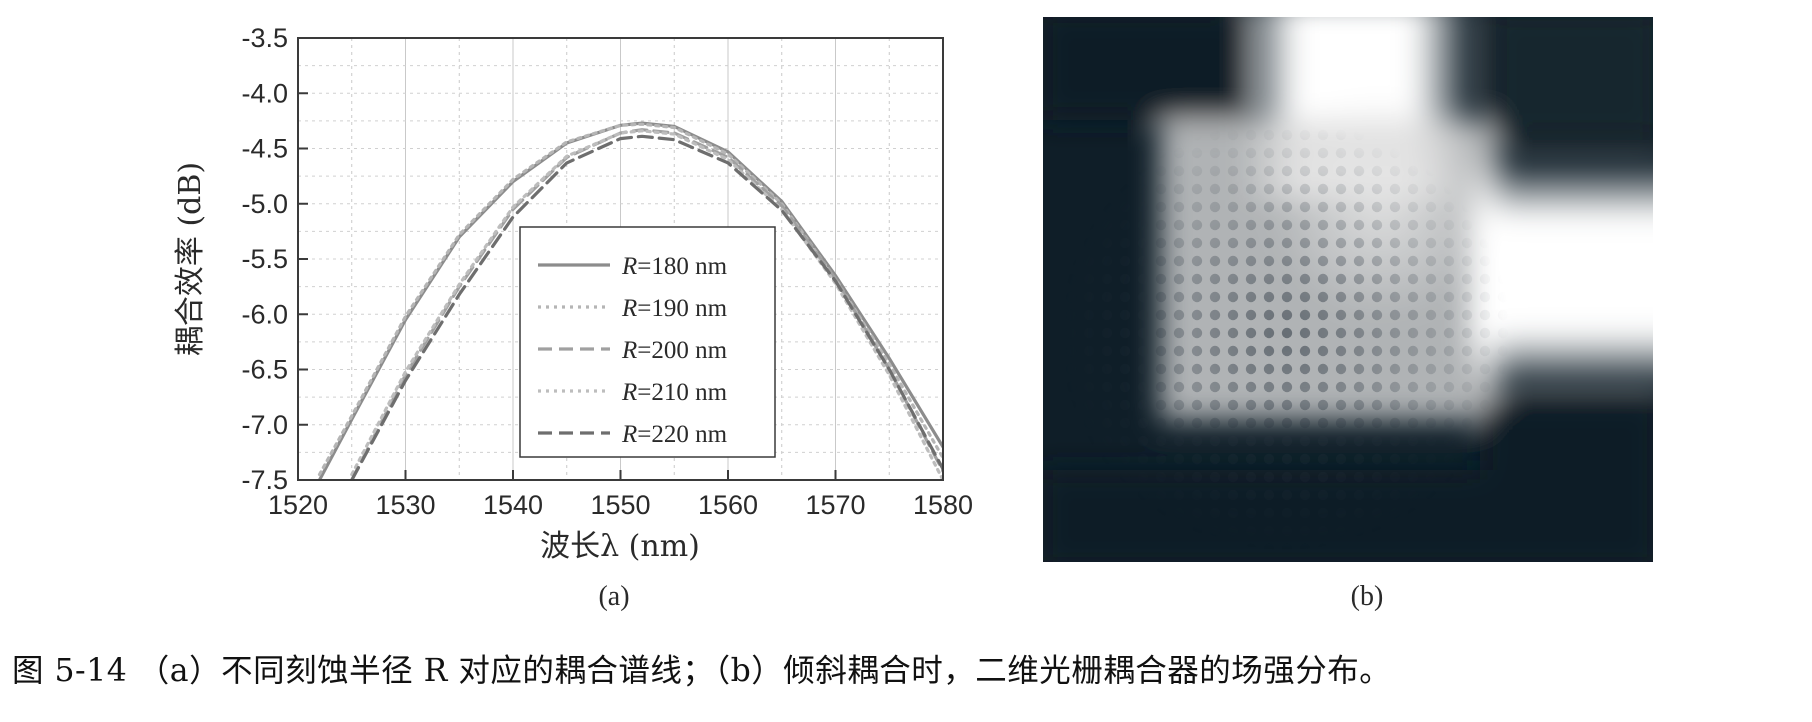  What do you see at coordinates (264, 370) in the screenshot?
I see `y-tick-label: -6.5` at bounding box center [264, 370].